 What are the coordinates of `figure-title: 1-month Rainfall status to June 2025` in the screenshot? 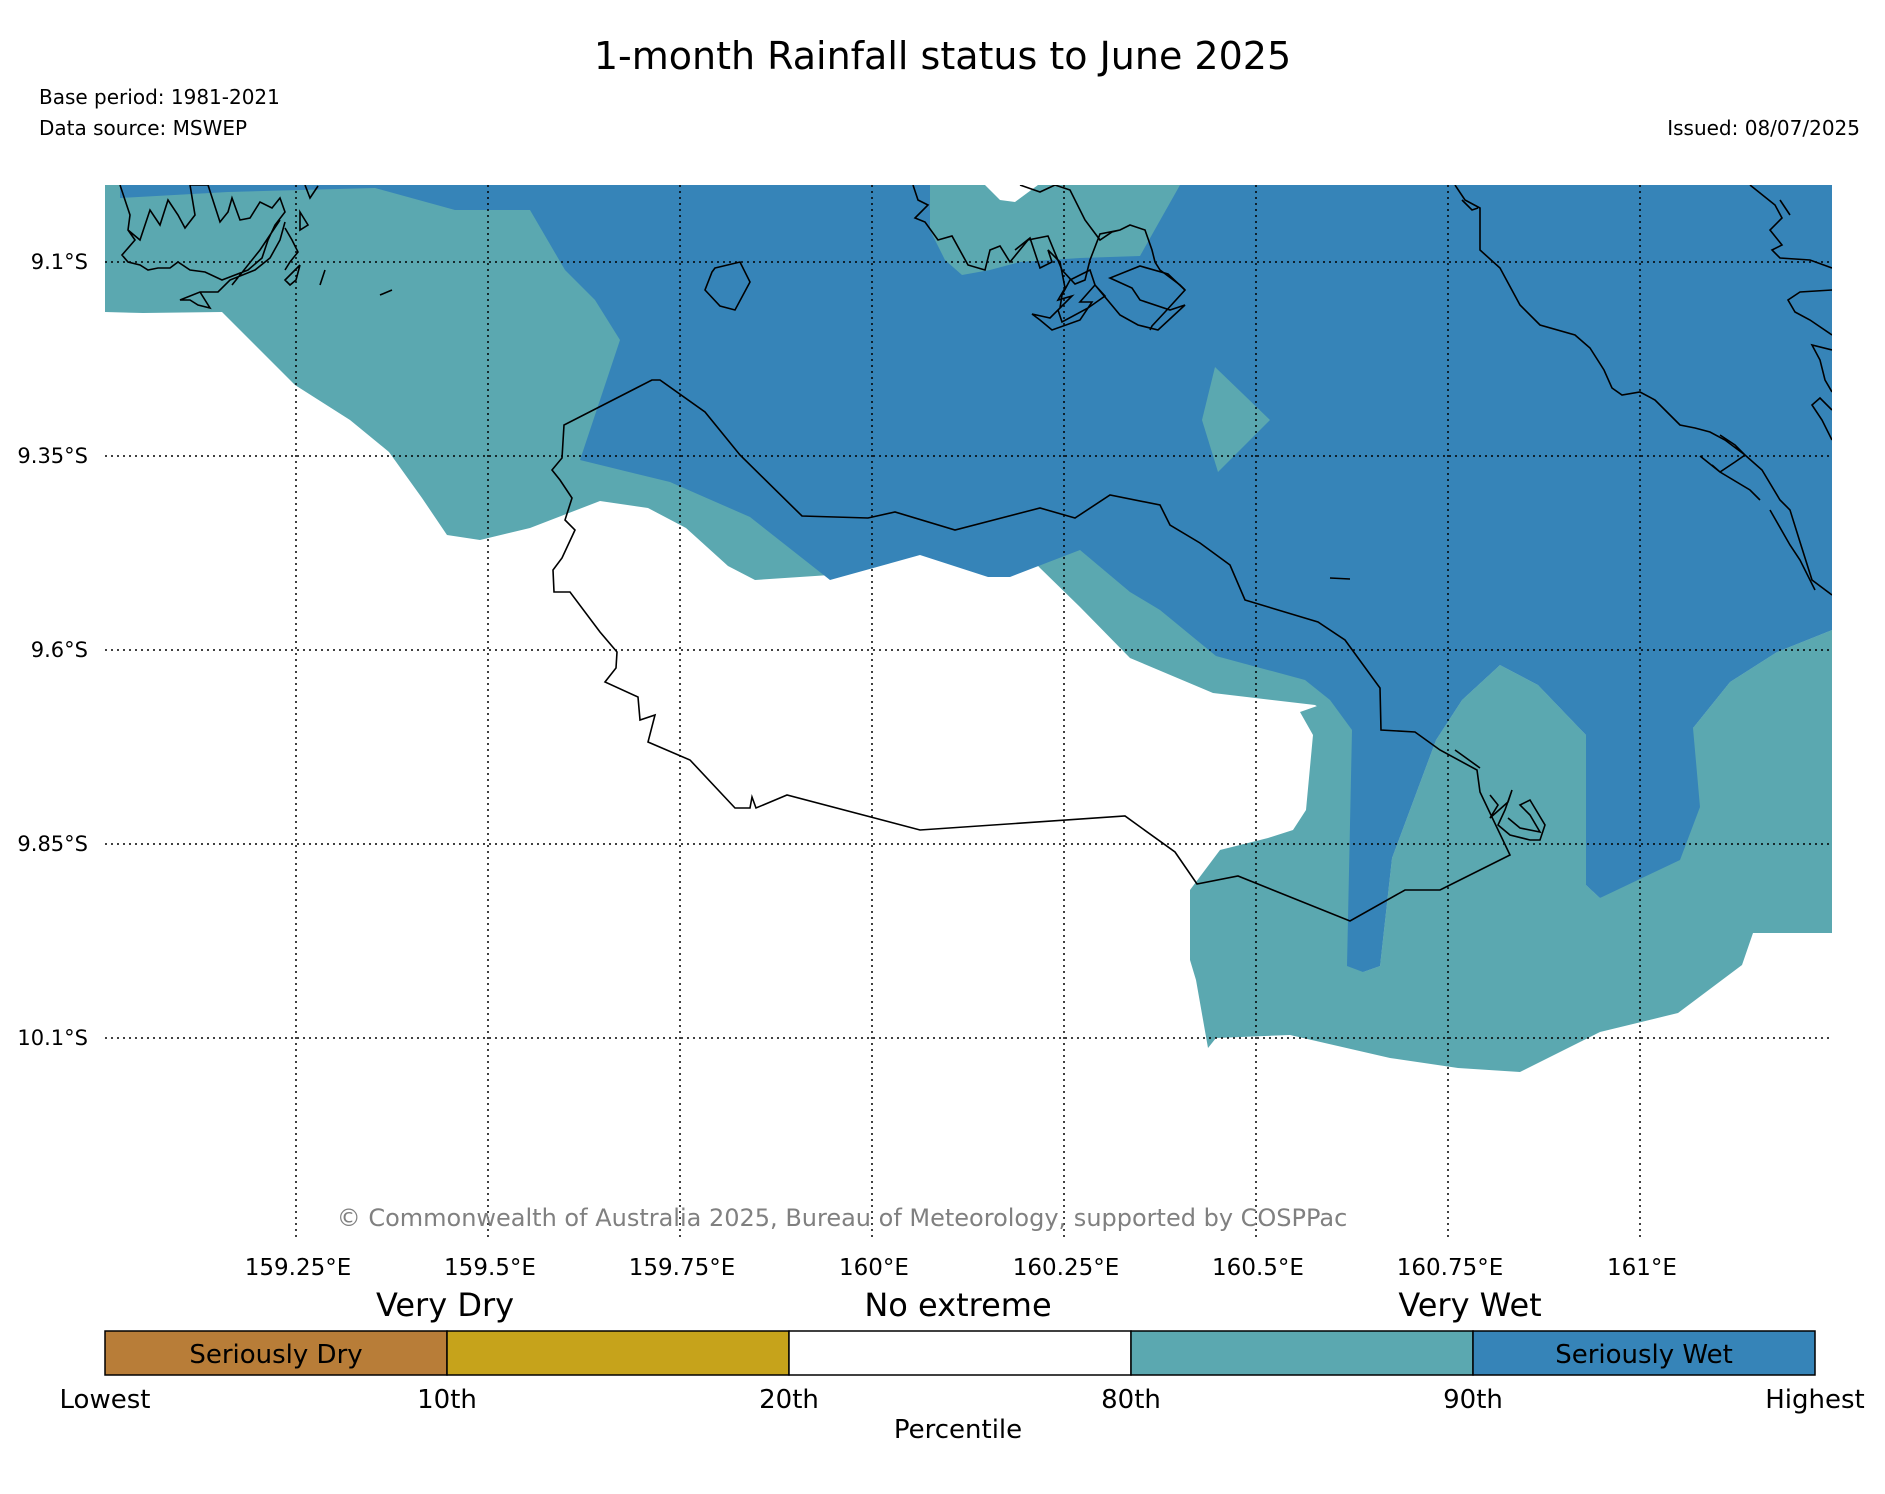 It's located at (942, 56).